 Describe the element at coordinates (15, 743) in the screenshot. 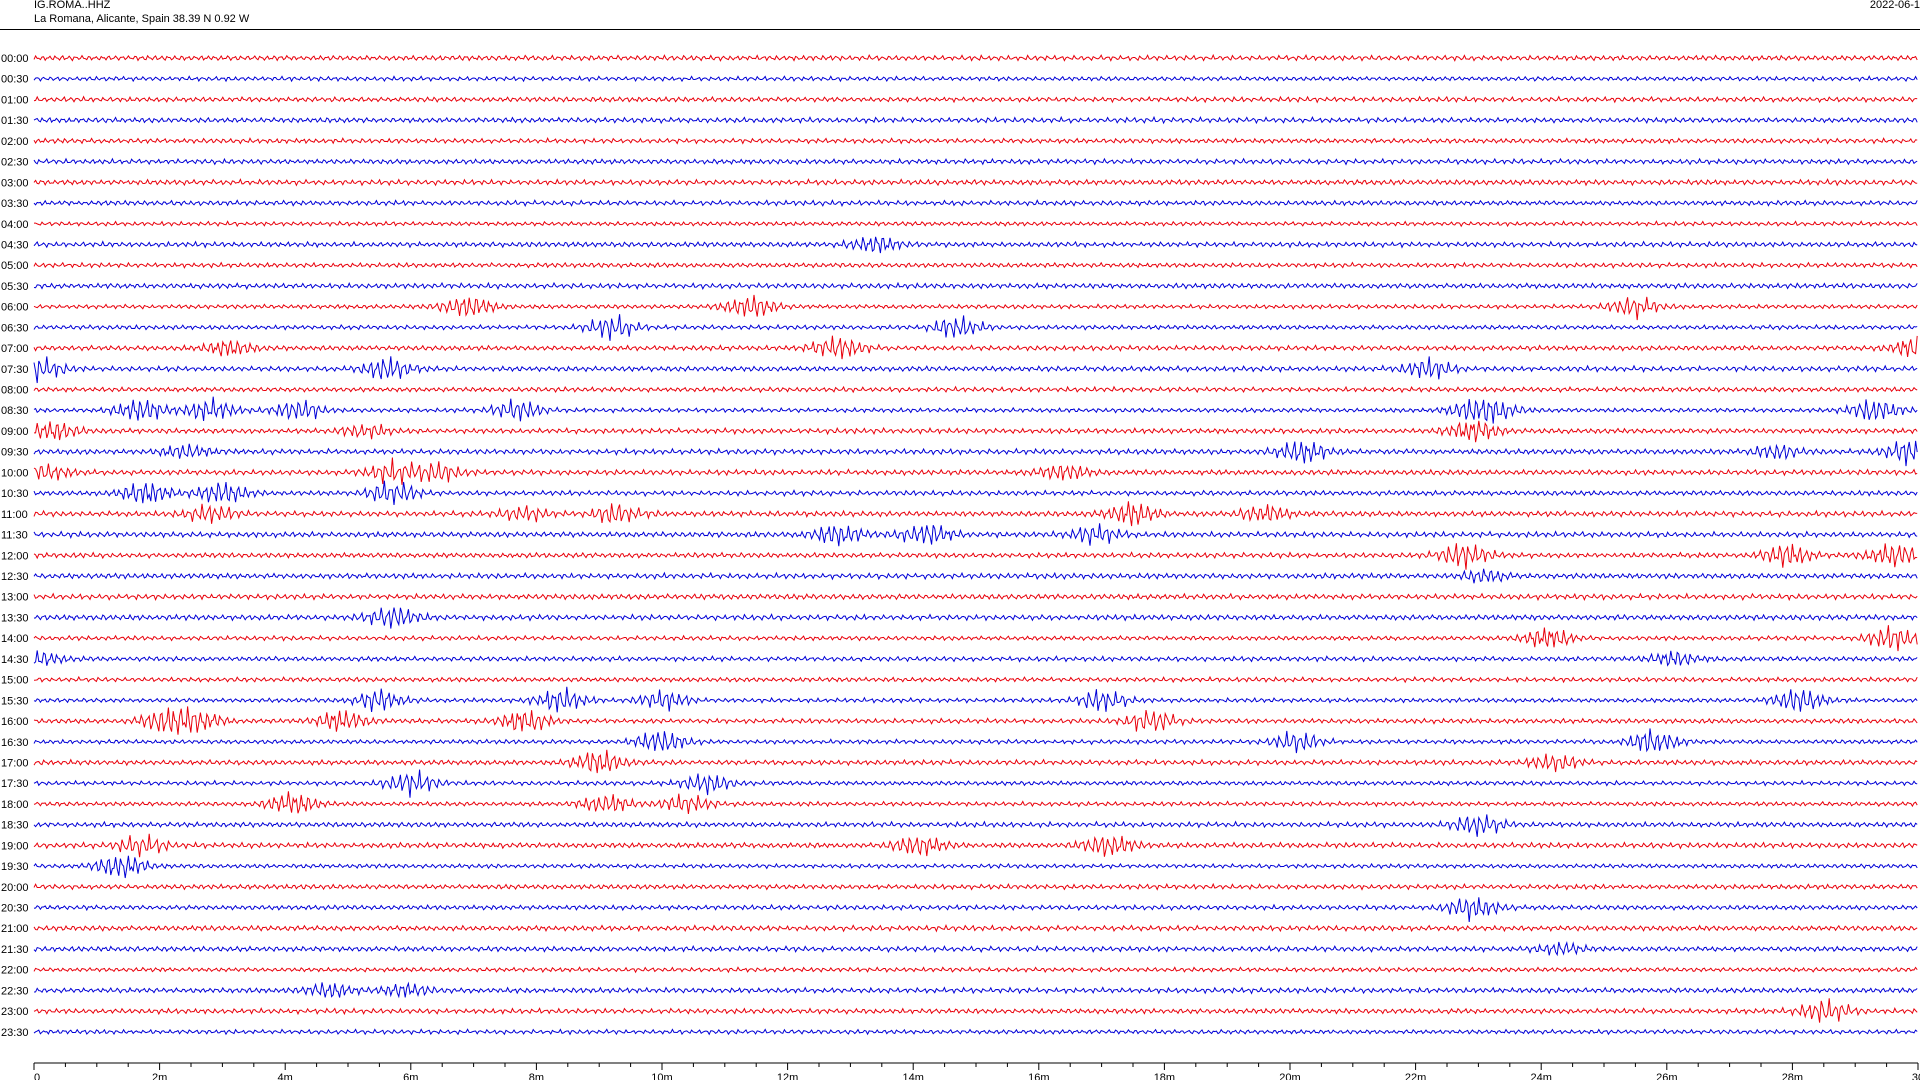

I see `row-label-1630: 16:30` at that location.